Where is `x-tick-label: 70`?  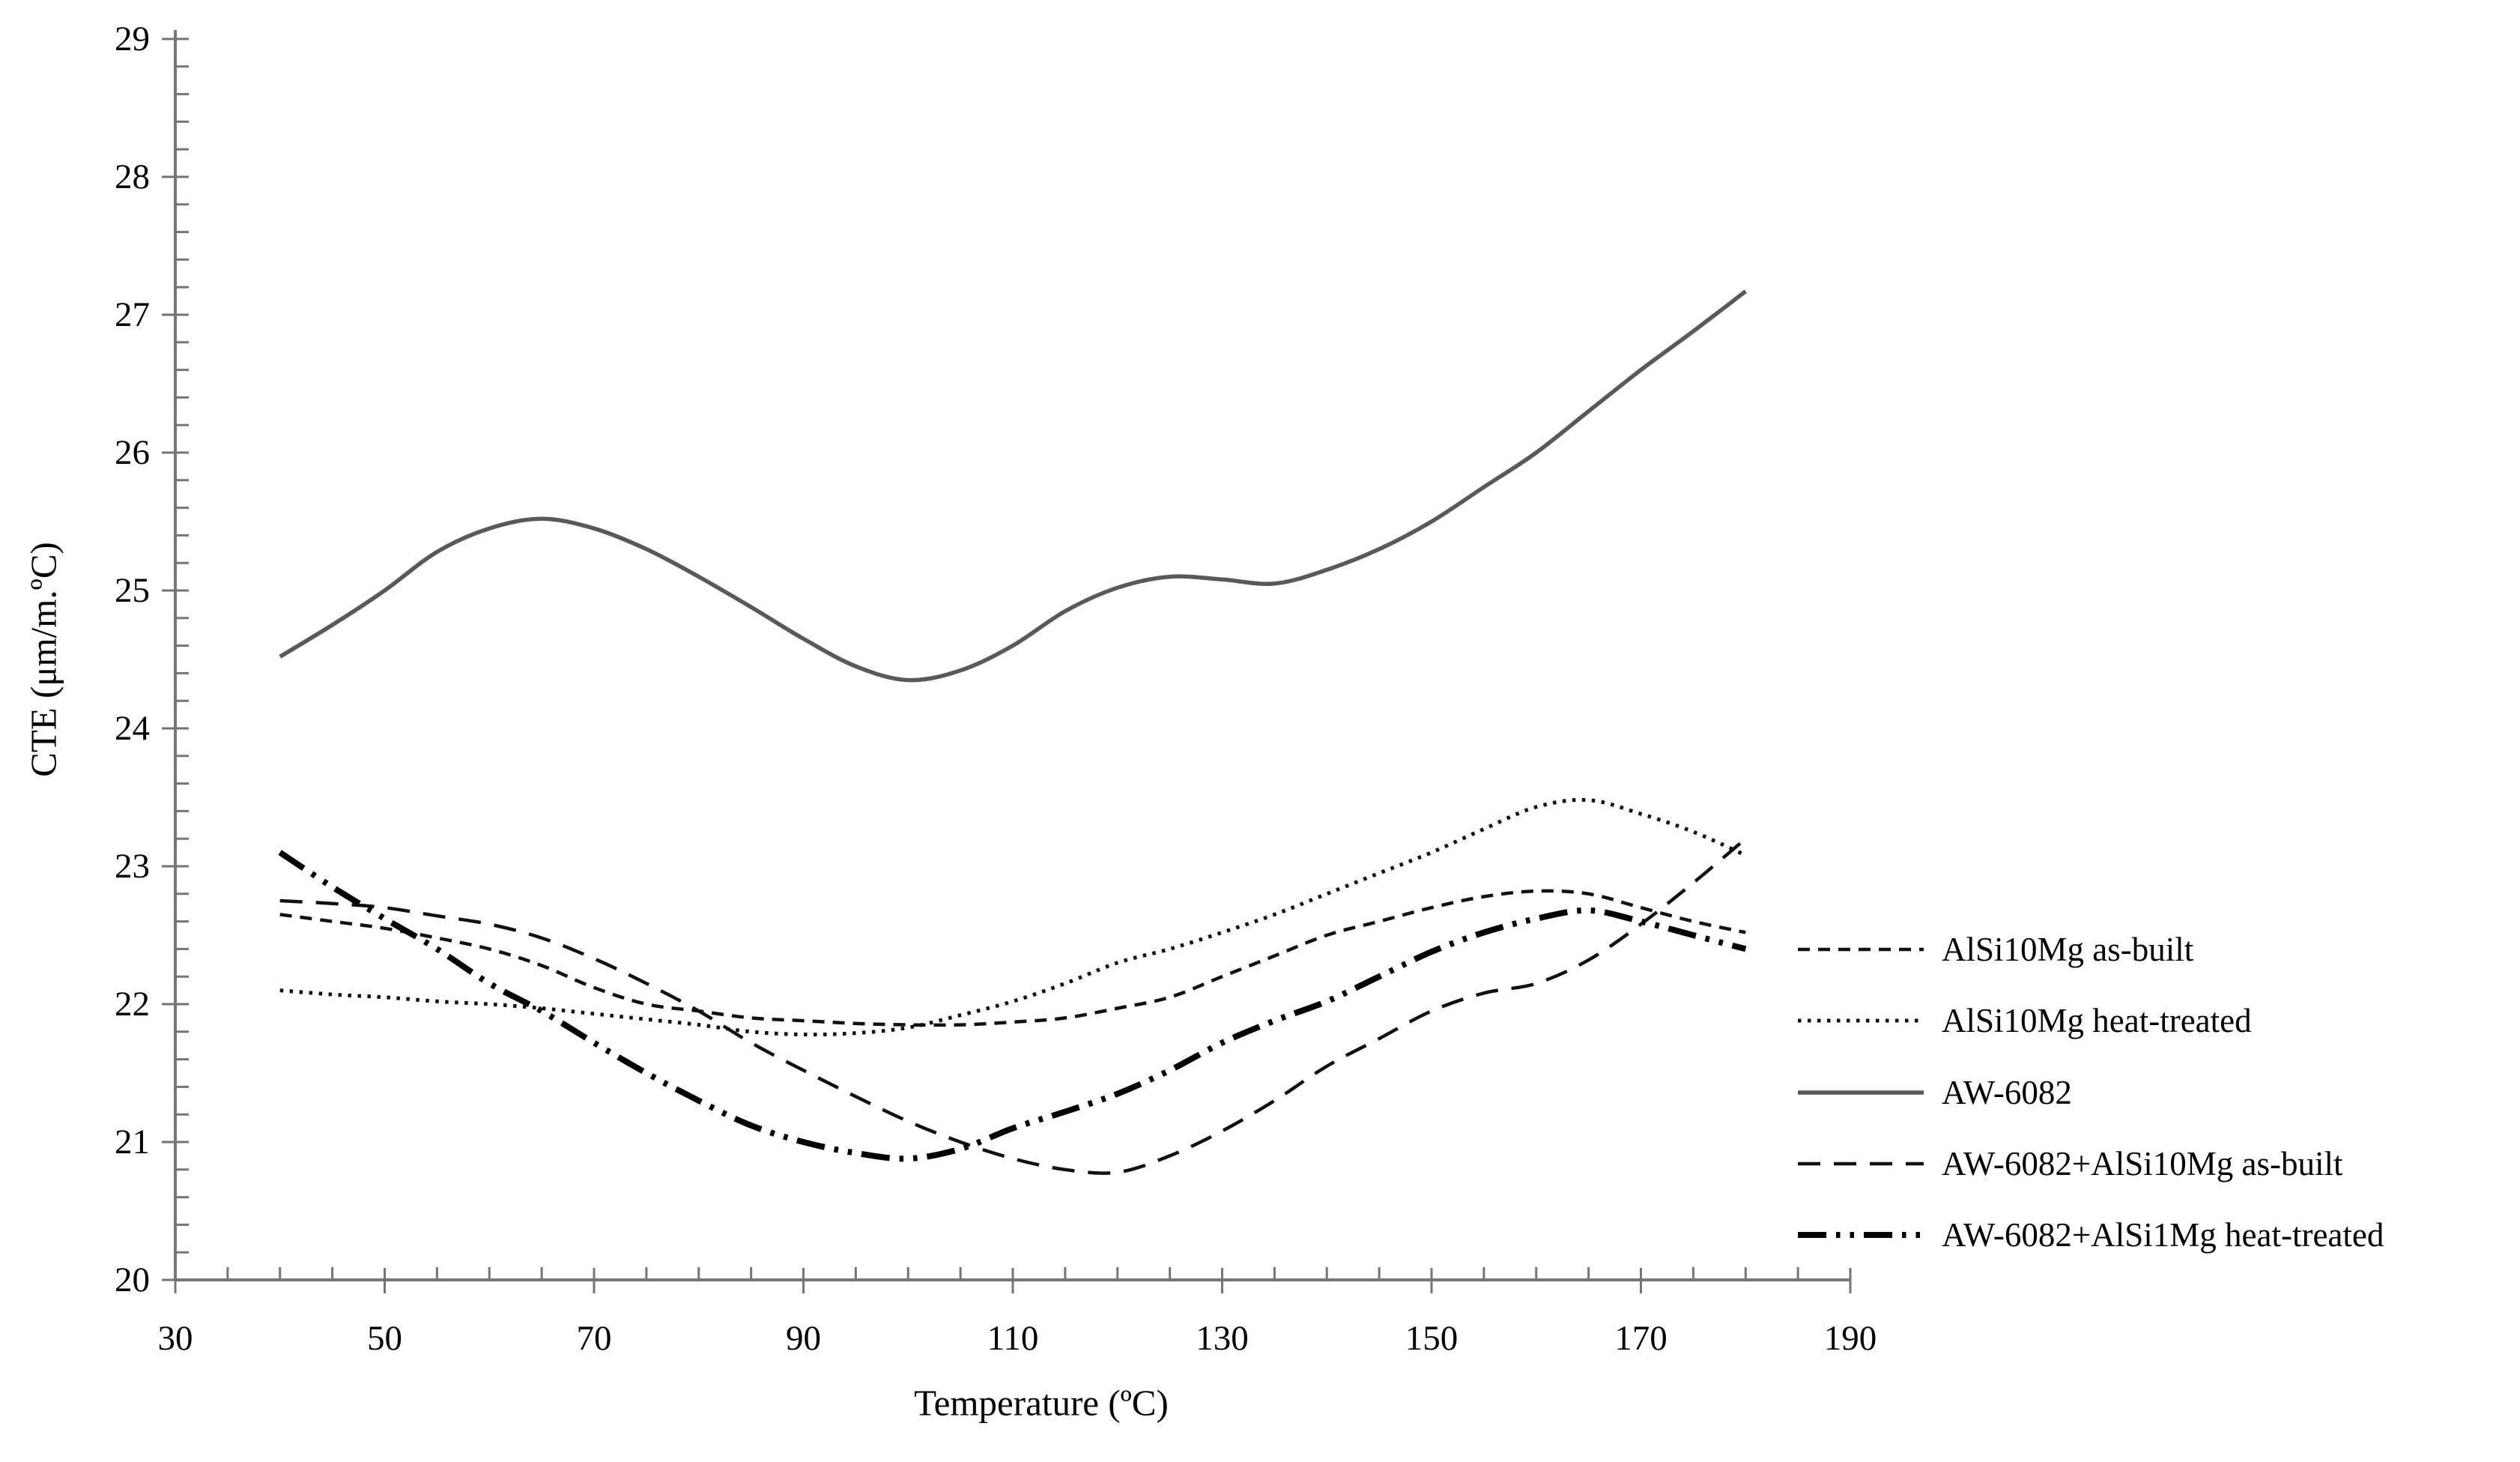 x-tick-label: 70 is located at coordinates (594, 1339).